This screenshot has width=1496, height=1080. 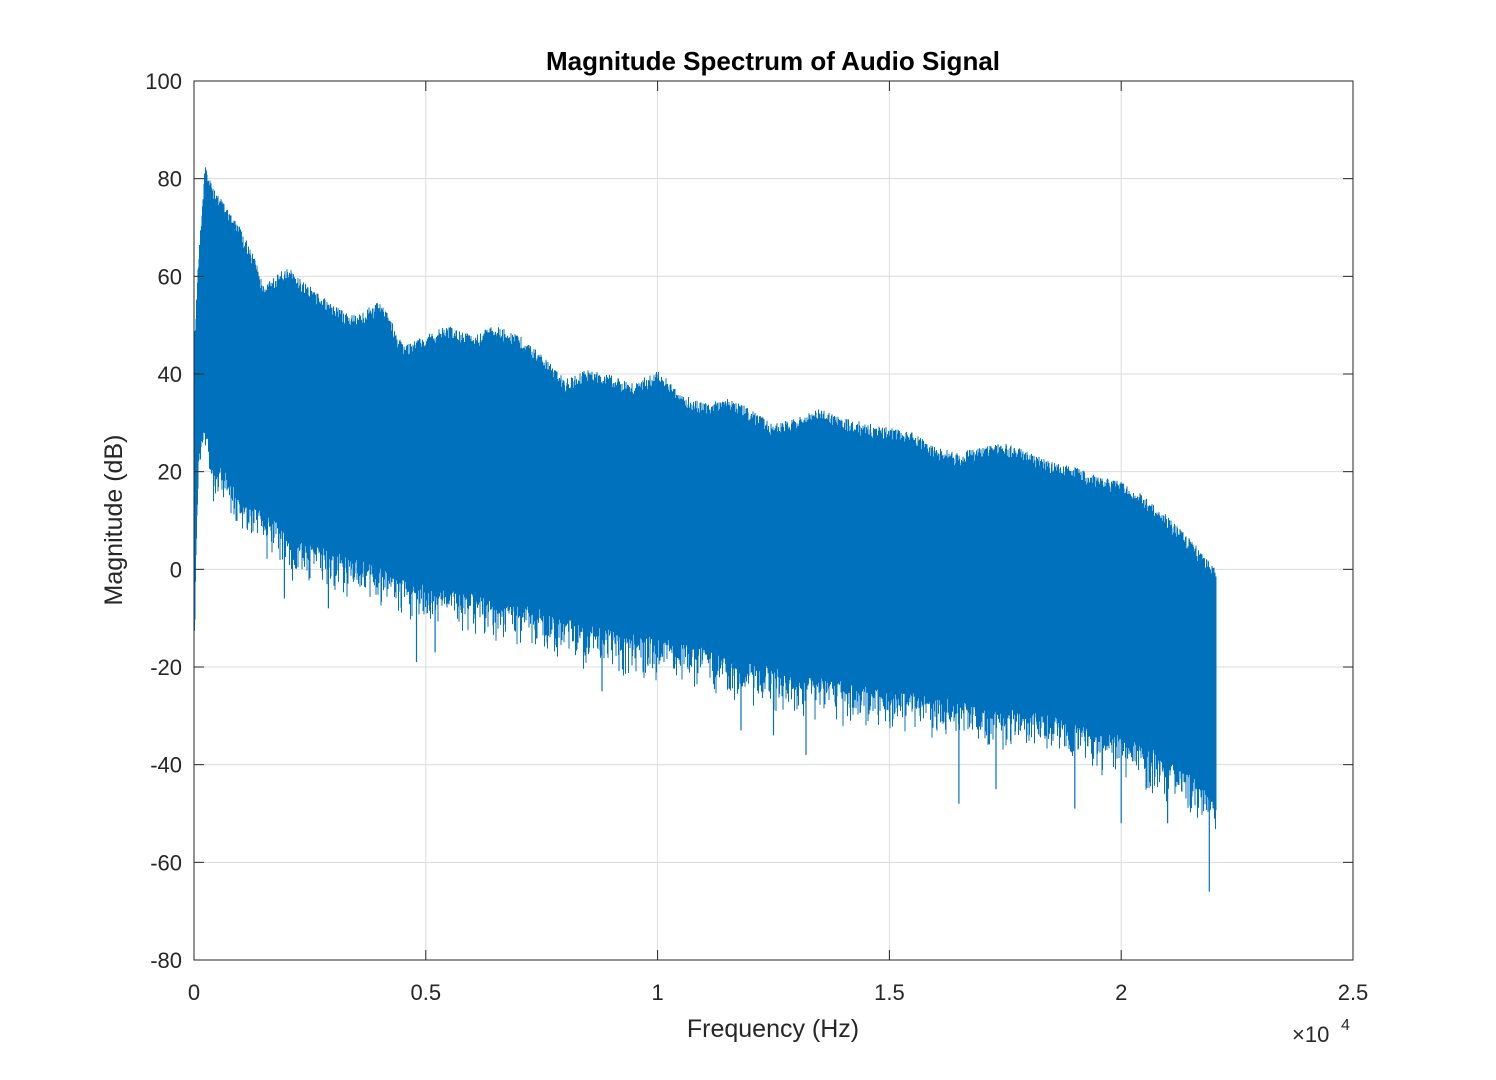 I want to click on y-axis-label: Magnitude (dB), so click(x=114, y=520).